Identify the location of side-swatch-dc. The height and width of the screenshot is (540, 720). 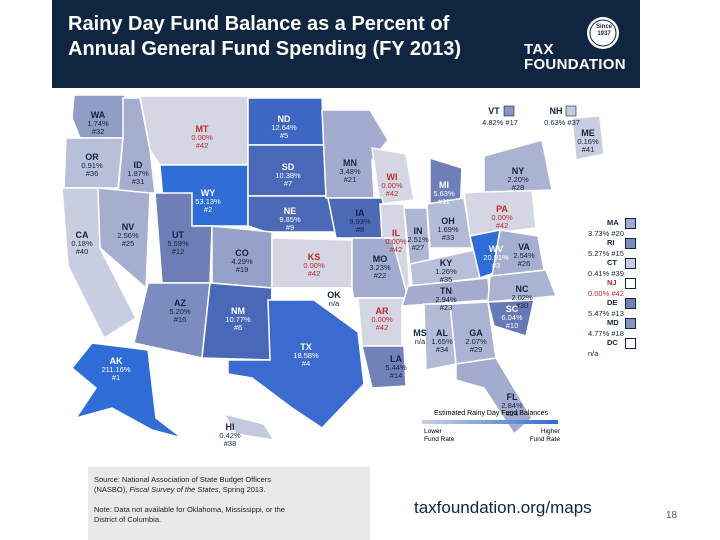
(630, 343).